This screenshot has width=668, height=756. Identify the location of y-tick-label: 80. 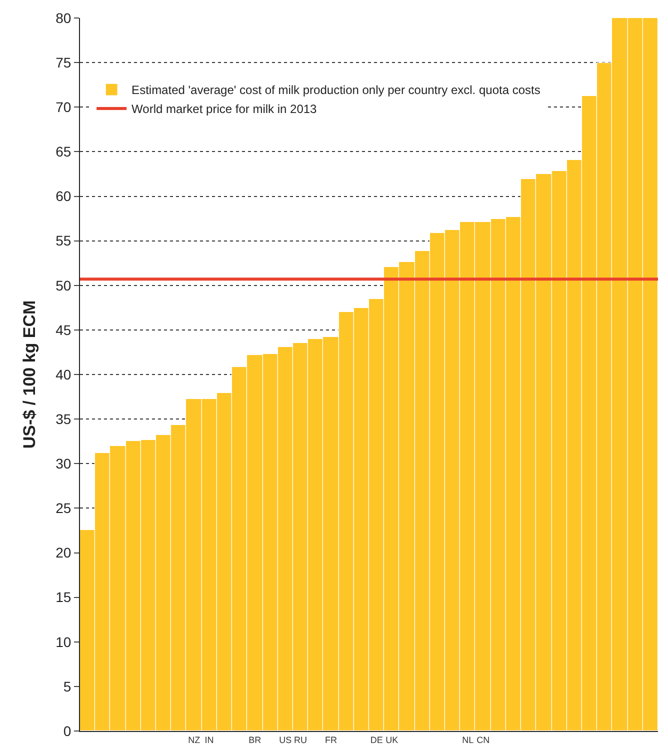
(64, 18).